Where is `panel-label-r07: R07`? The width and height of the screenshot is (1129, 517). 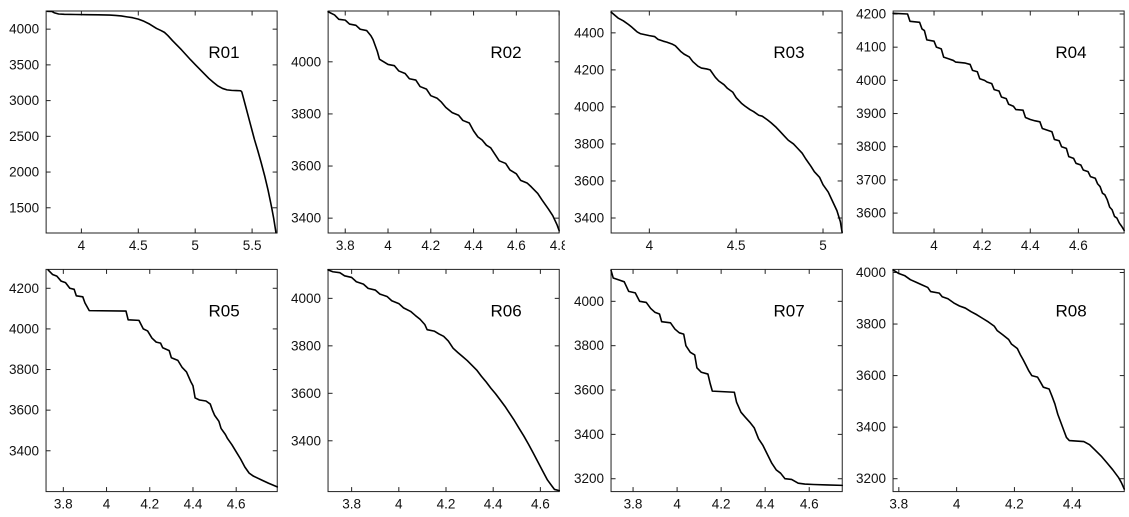 panel-label-r07: R07 is located at coordinates (788, 311).